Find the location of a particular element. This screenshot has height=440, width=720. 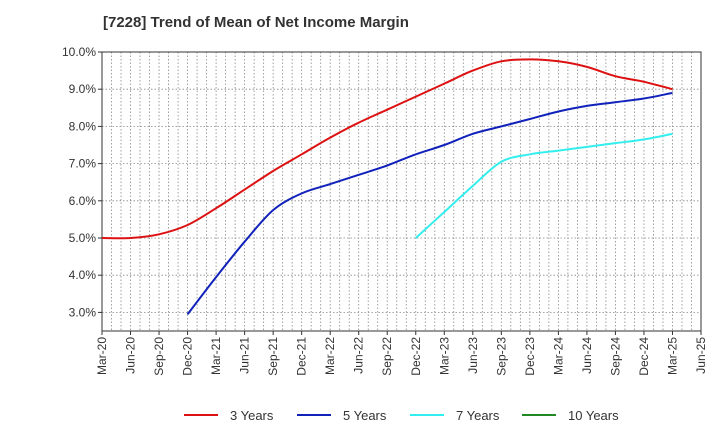

legend-item-7-years: 7 Years is located at coordinates (454, 415).